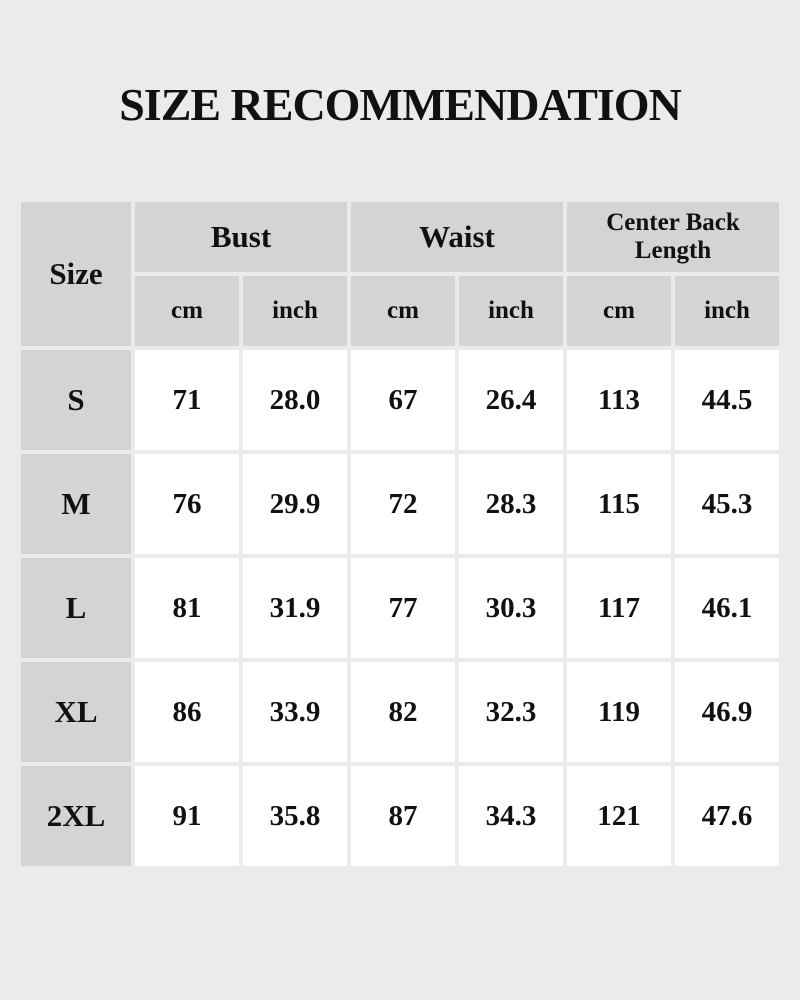 The image size is (800, 1000). Describe the element at coordinates (241, 237) in the screenshot. I see `bust-header: Bust` at that location.